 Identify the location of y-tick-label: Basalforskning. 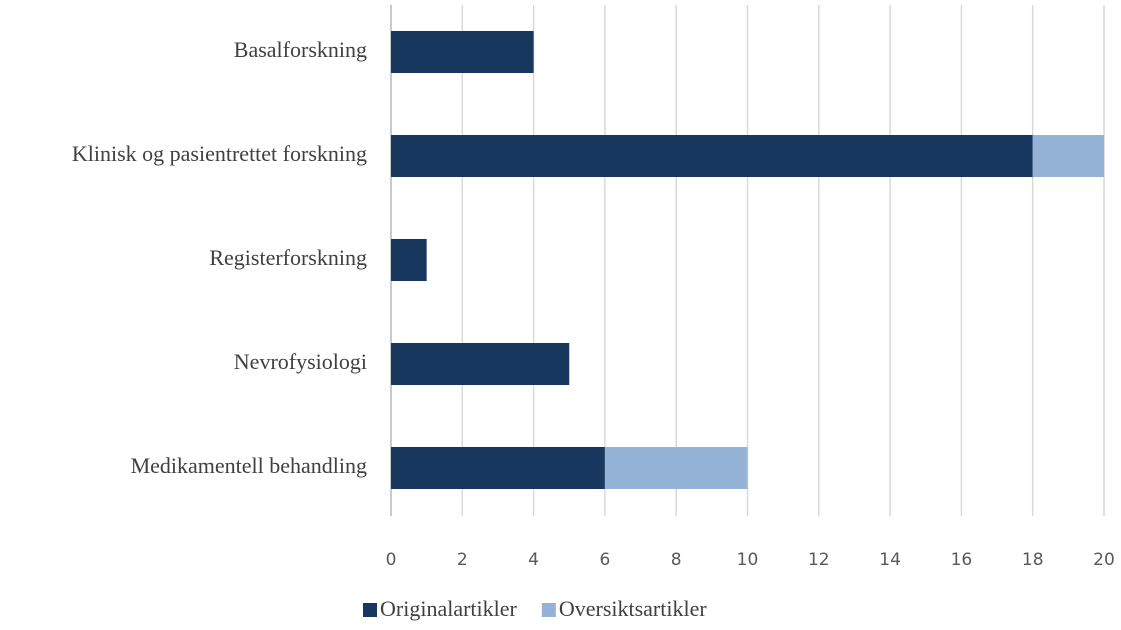
(300, 49).